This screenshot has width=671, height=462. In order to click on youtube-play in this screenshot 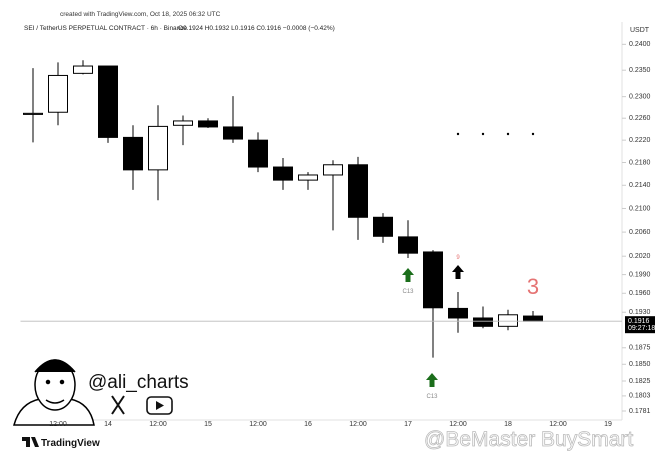, I will do `click(160, 405)`.